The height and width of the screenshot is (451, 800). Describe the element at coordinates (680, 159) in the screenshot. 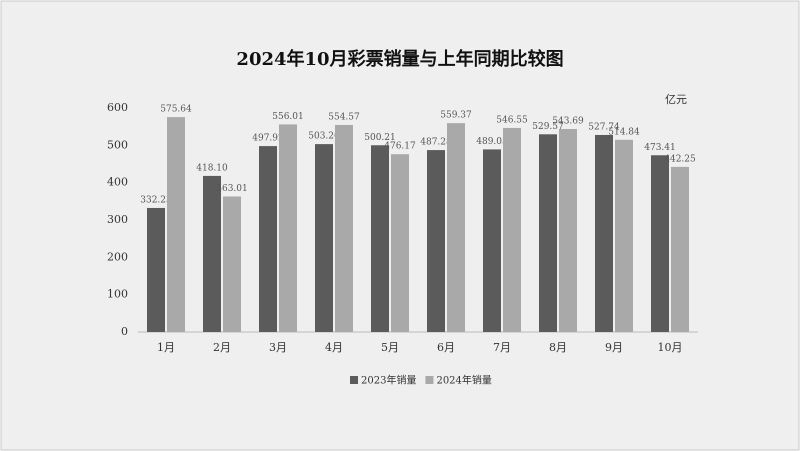

I see `value-label: 442.25` at that location.